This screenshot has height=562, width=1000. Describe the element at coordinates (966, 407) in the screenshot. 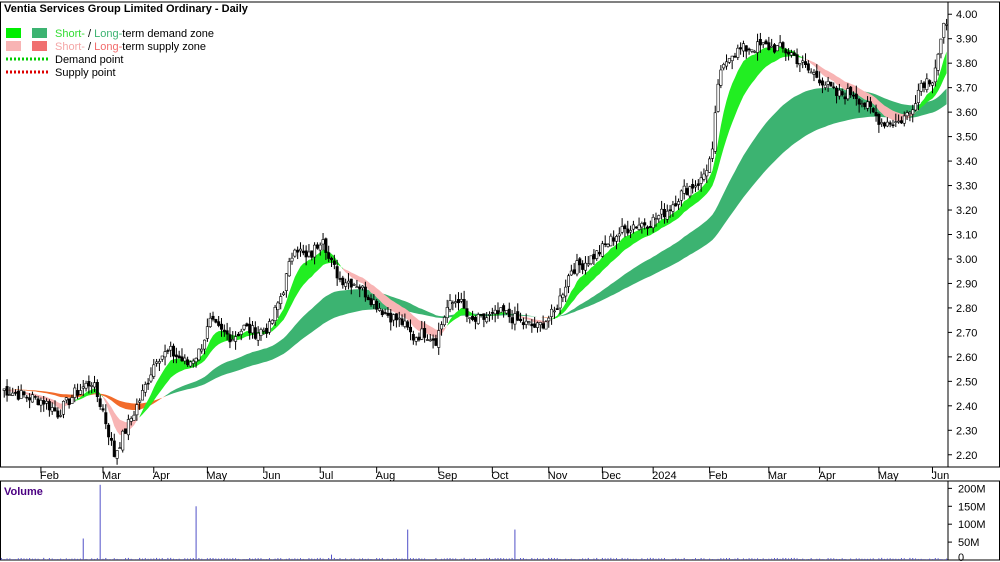

I see `price-tick-label: 2.40` at that location.